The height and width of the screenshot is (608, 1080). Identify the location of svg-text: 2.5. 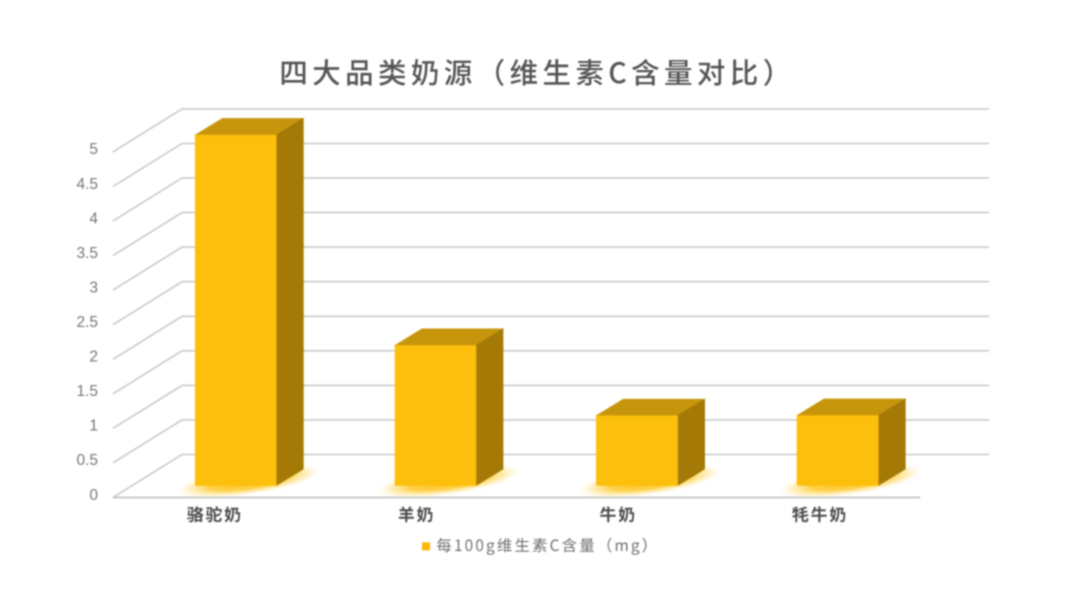
(87, 322).